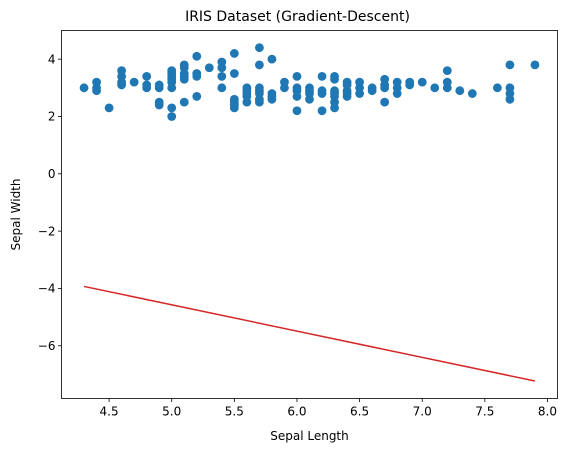  What do you see at coordinates (359, 412) in the screenshot?
I see `x-tick-label: 6.5` at bounding box center [359, 412].